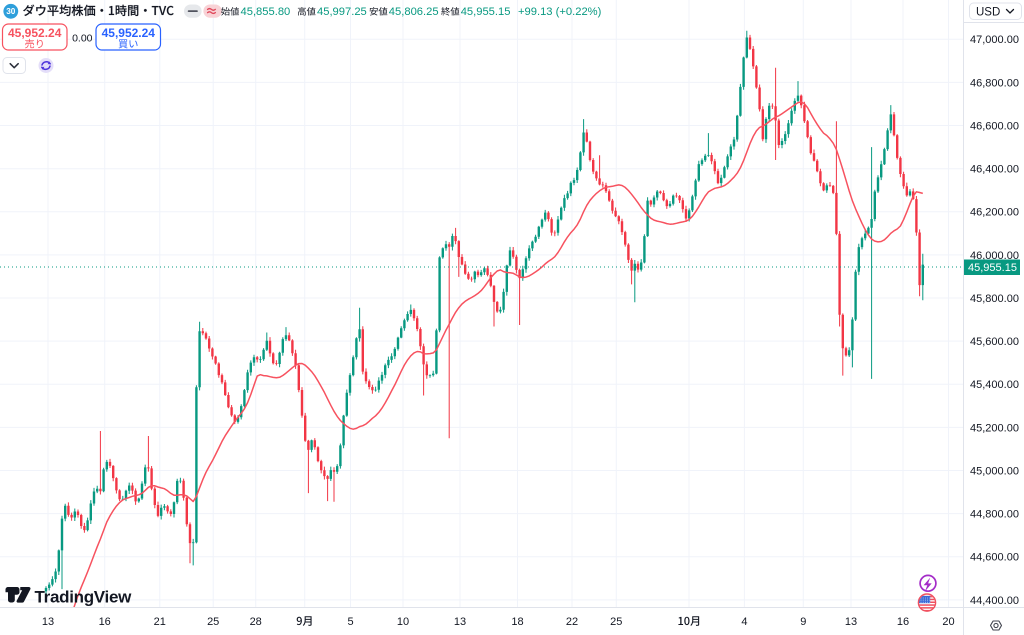  Describe the element at coordinates (988, 13) in the screenshot. I see `svg-text: USD` at that location.